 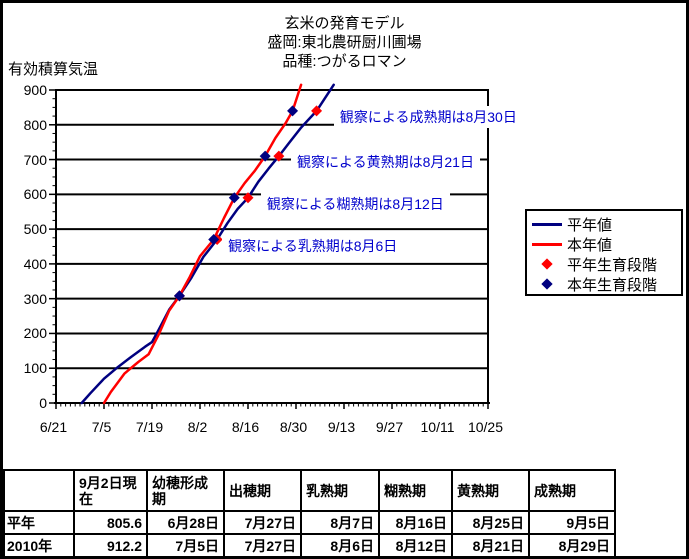 What do you see at coordinates (39, 490) in the screenshot?
I see `table-corner-cell` at bounding box center [39, 490].